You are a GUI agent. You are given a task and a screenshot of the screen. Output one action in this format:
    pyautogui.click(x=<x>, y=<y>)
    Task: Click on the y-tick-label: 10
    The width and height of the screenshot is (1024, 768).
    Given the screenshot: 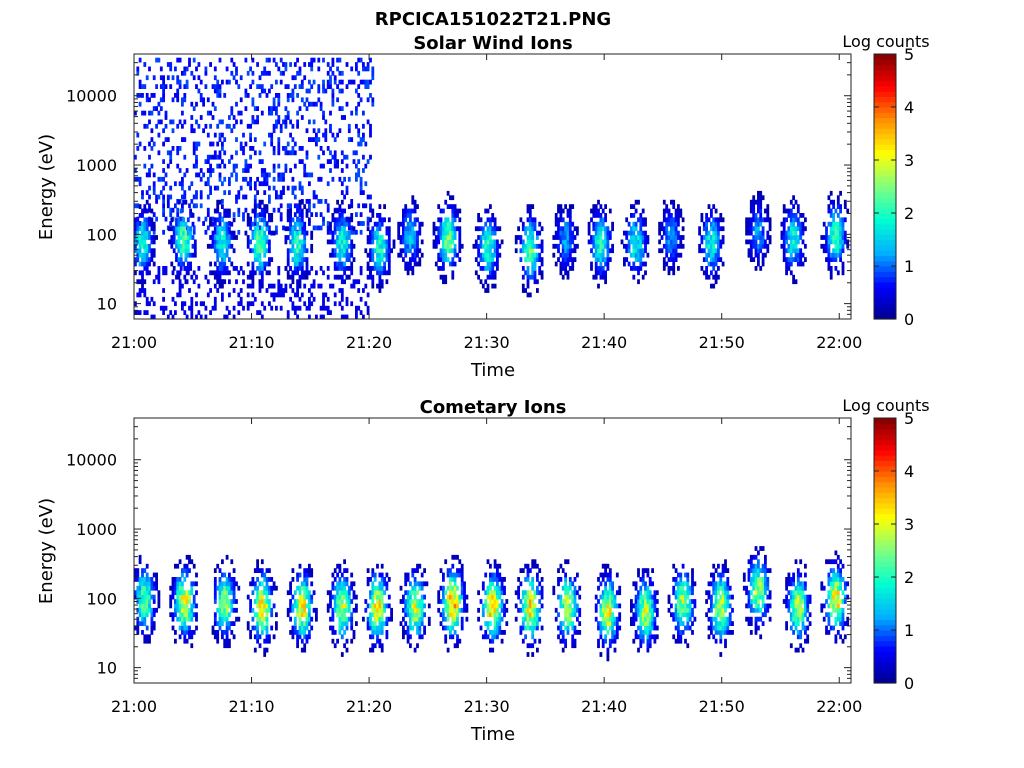 What is the action you would take?
    pyautogui.click(x=107, y=304)
    